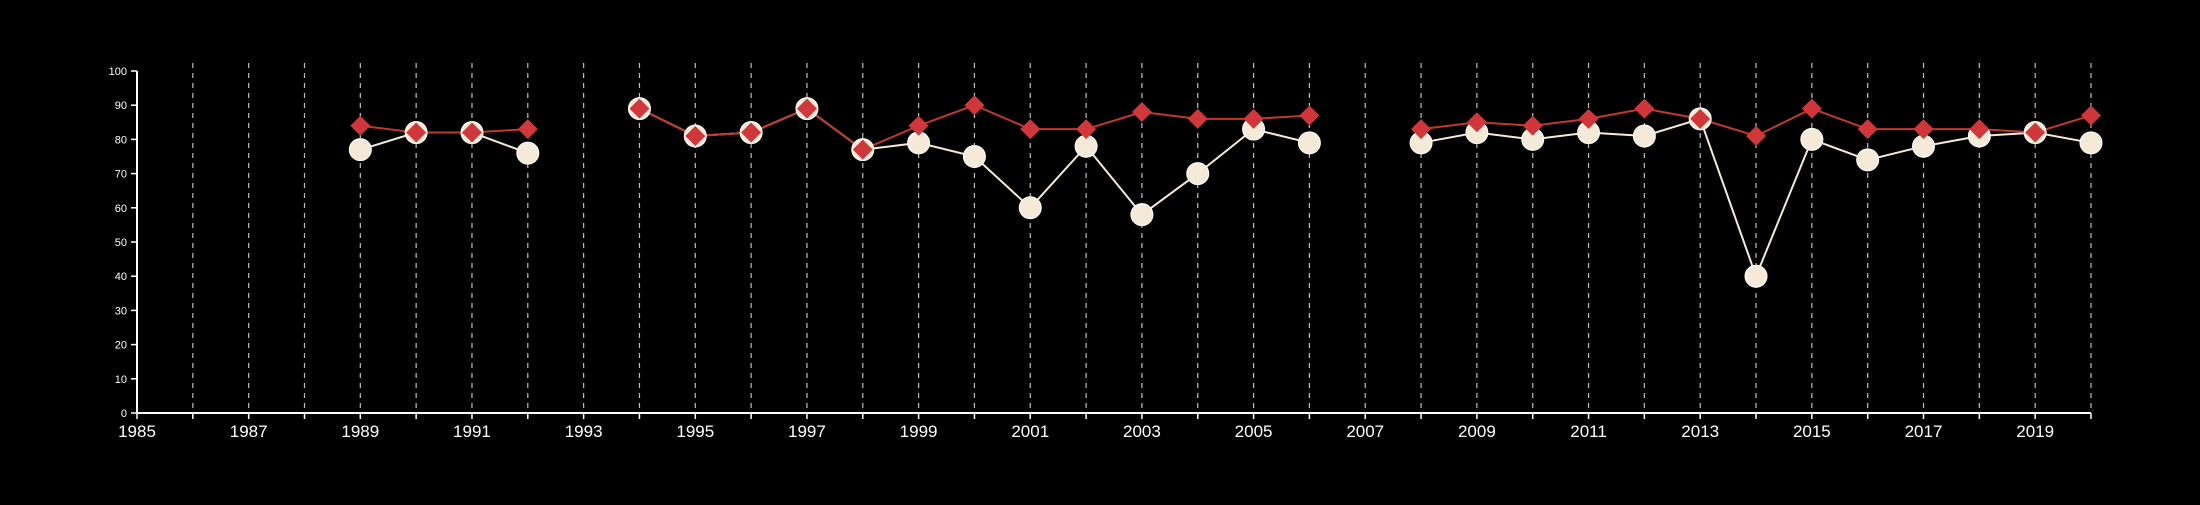  What do you see at coordinates (121, 175) in the screenshot?
I see `y-tick-label: 70` at bounding box center [121, 175].